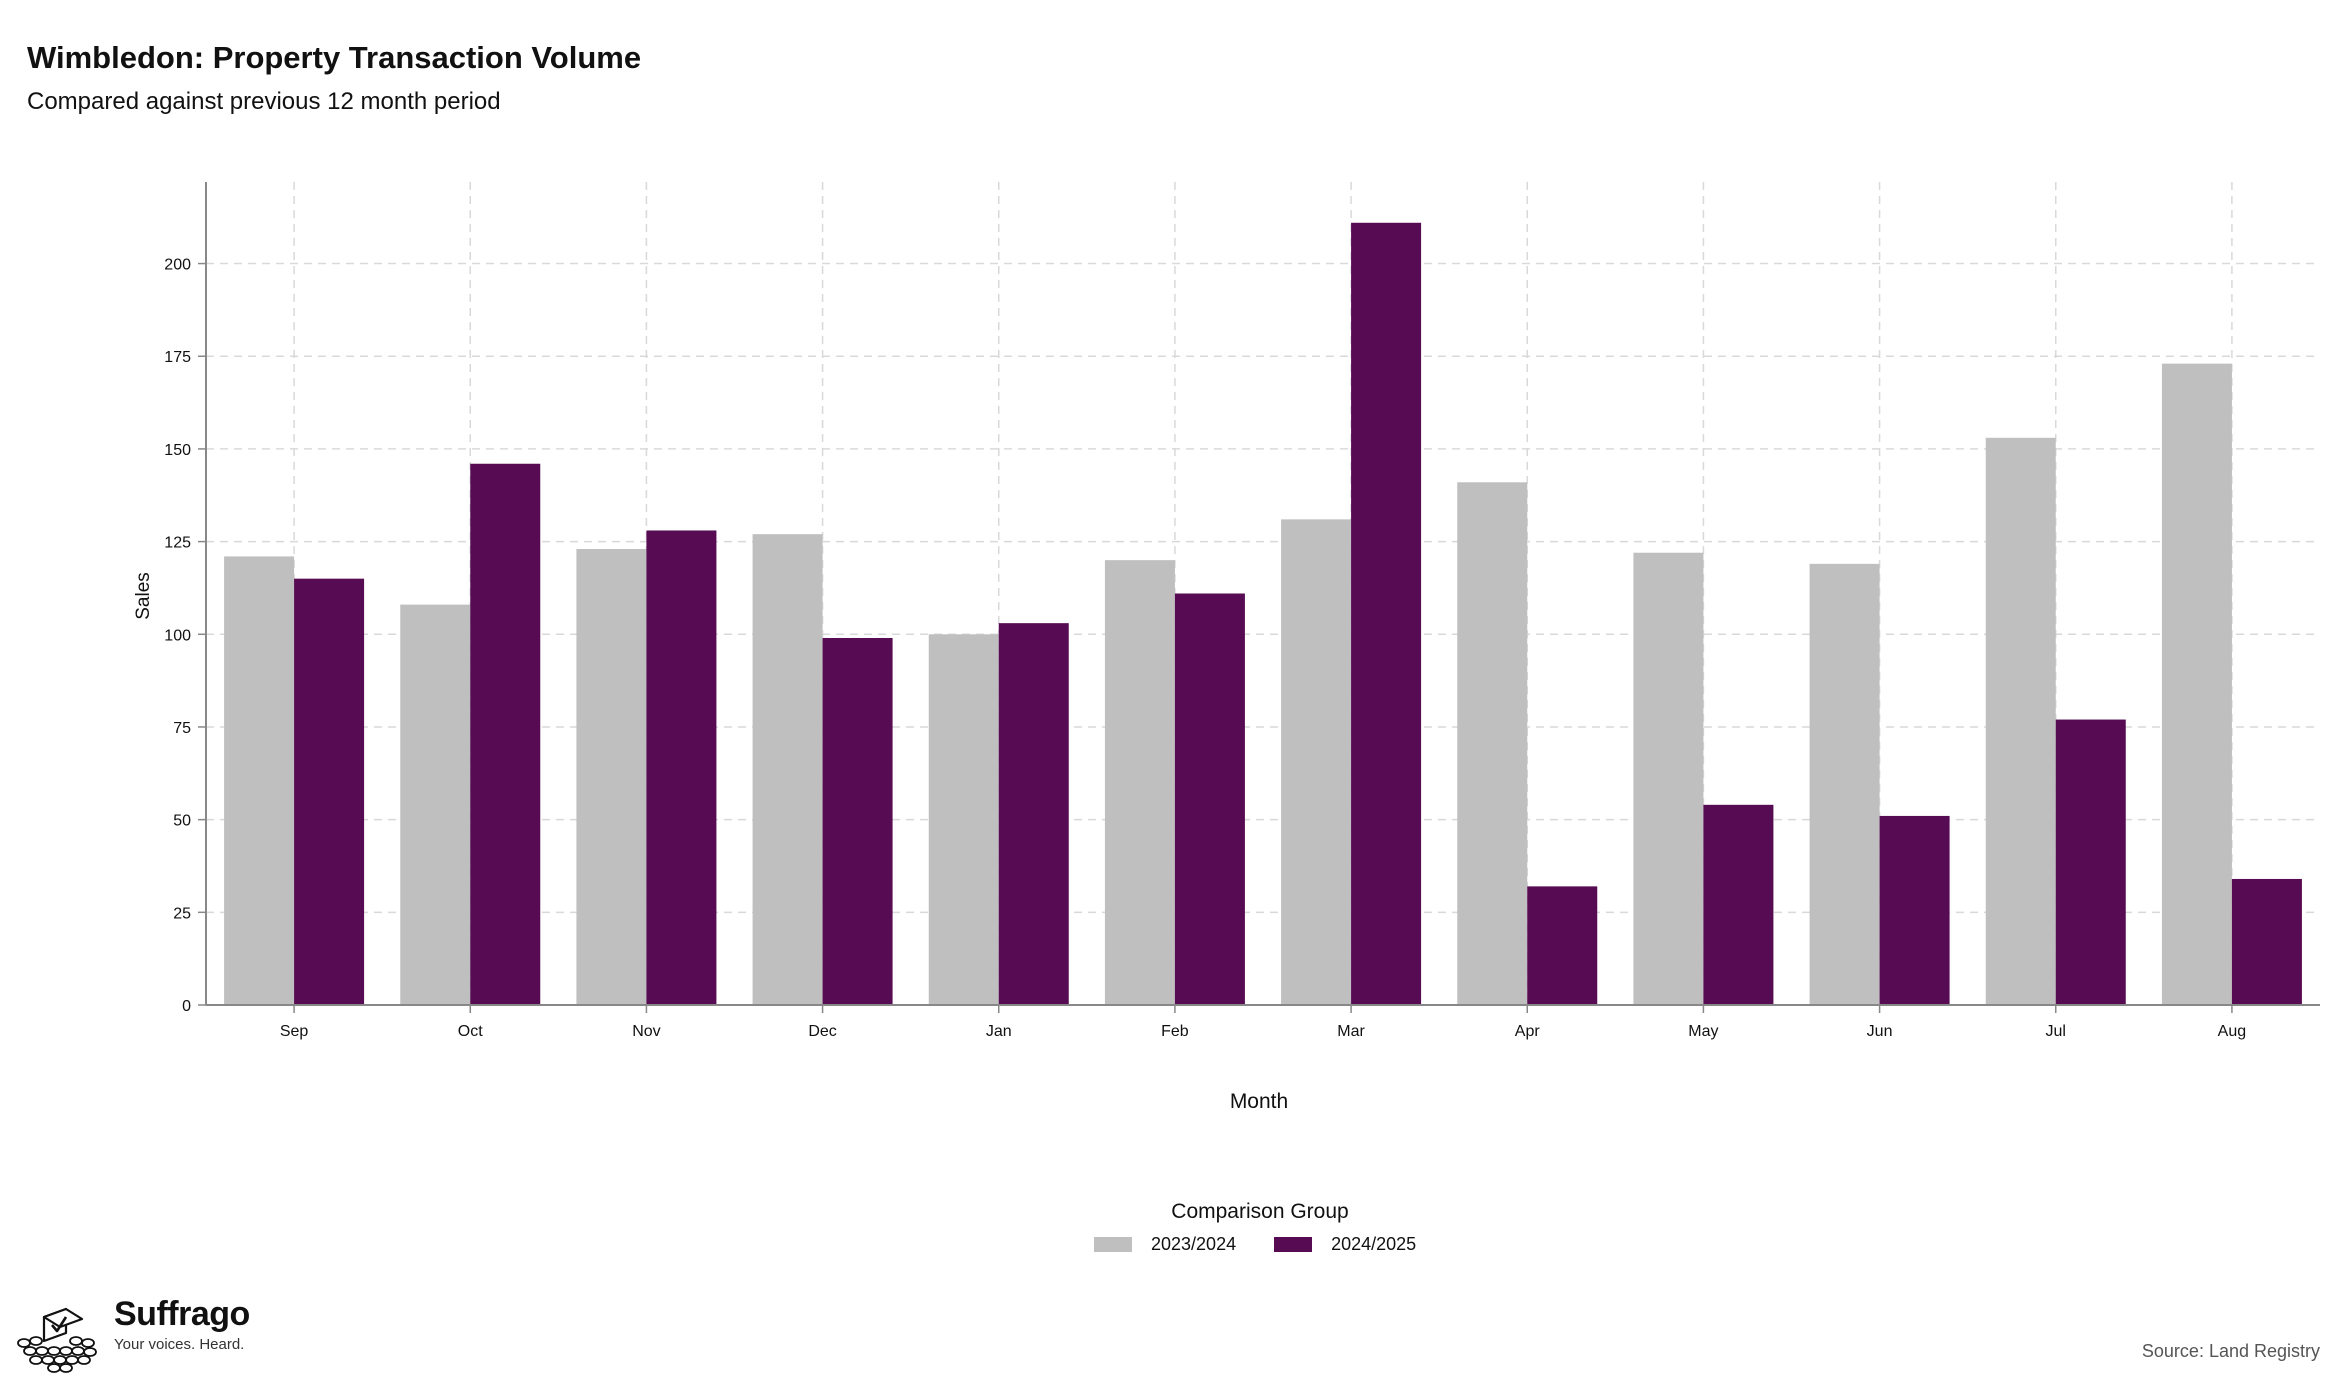 The image size is (2334, 1388). I want to click on x-tick-label: May, so click(1703, 1031).